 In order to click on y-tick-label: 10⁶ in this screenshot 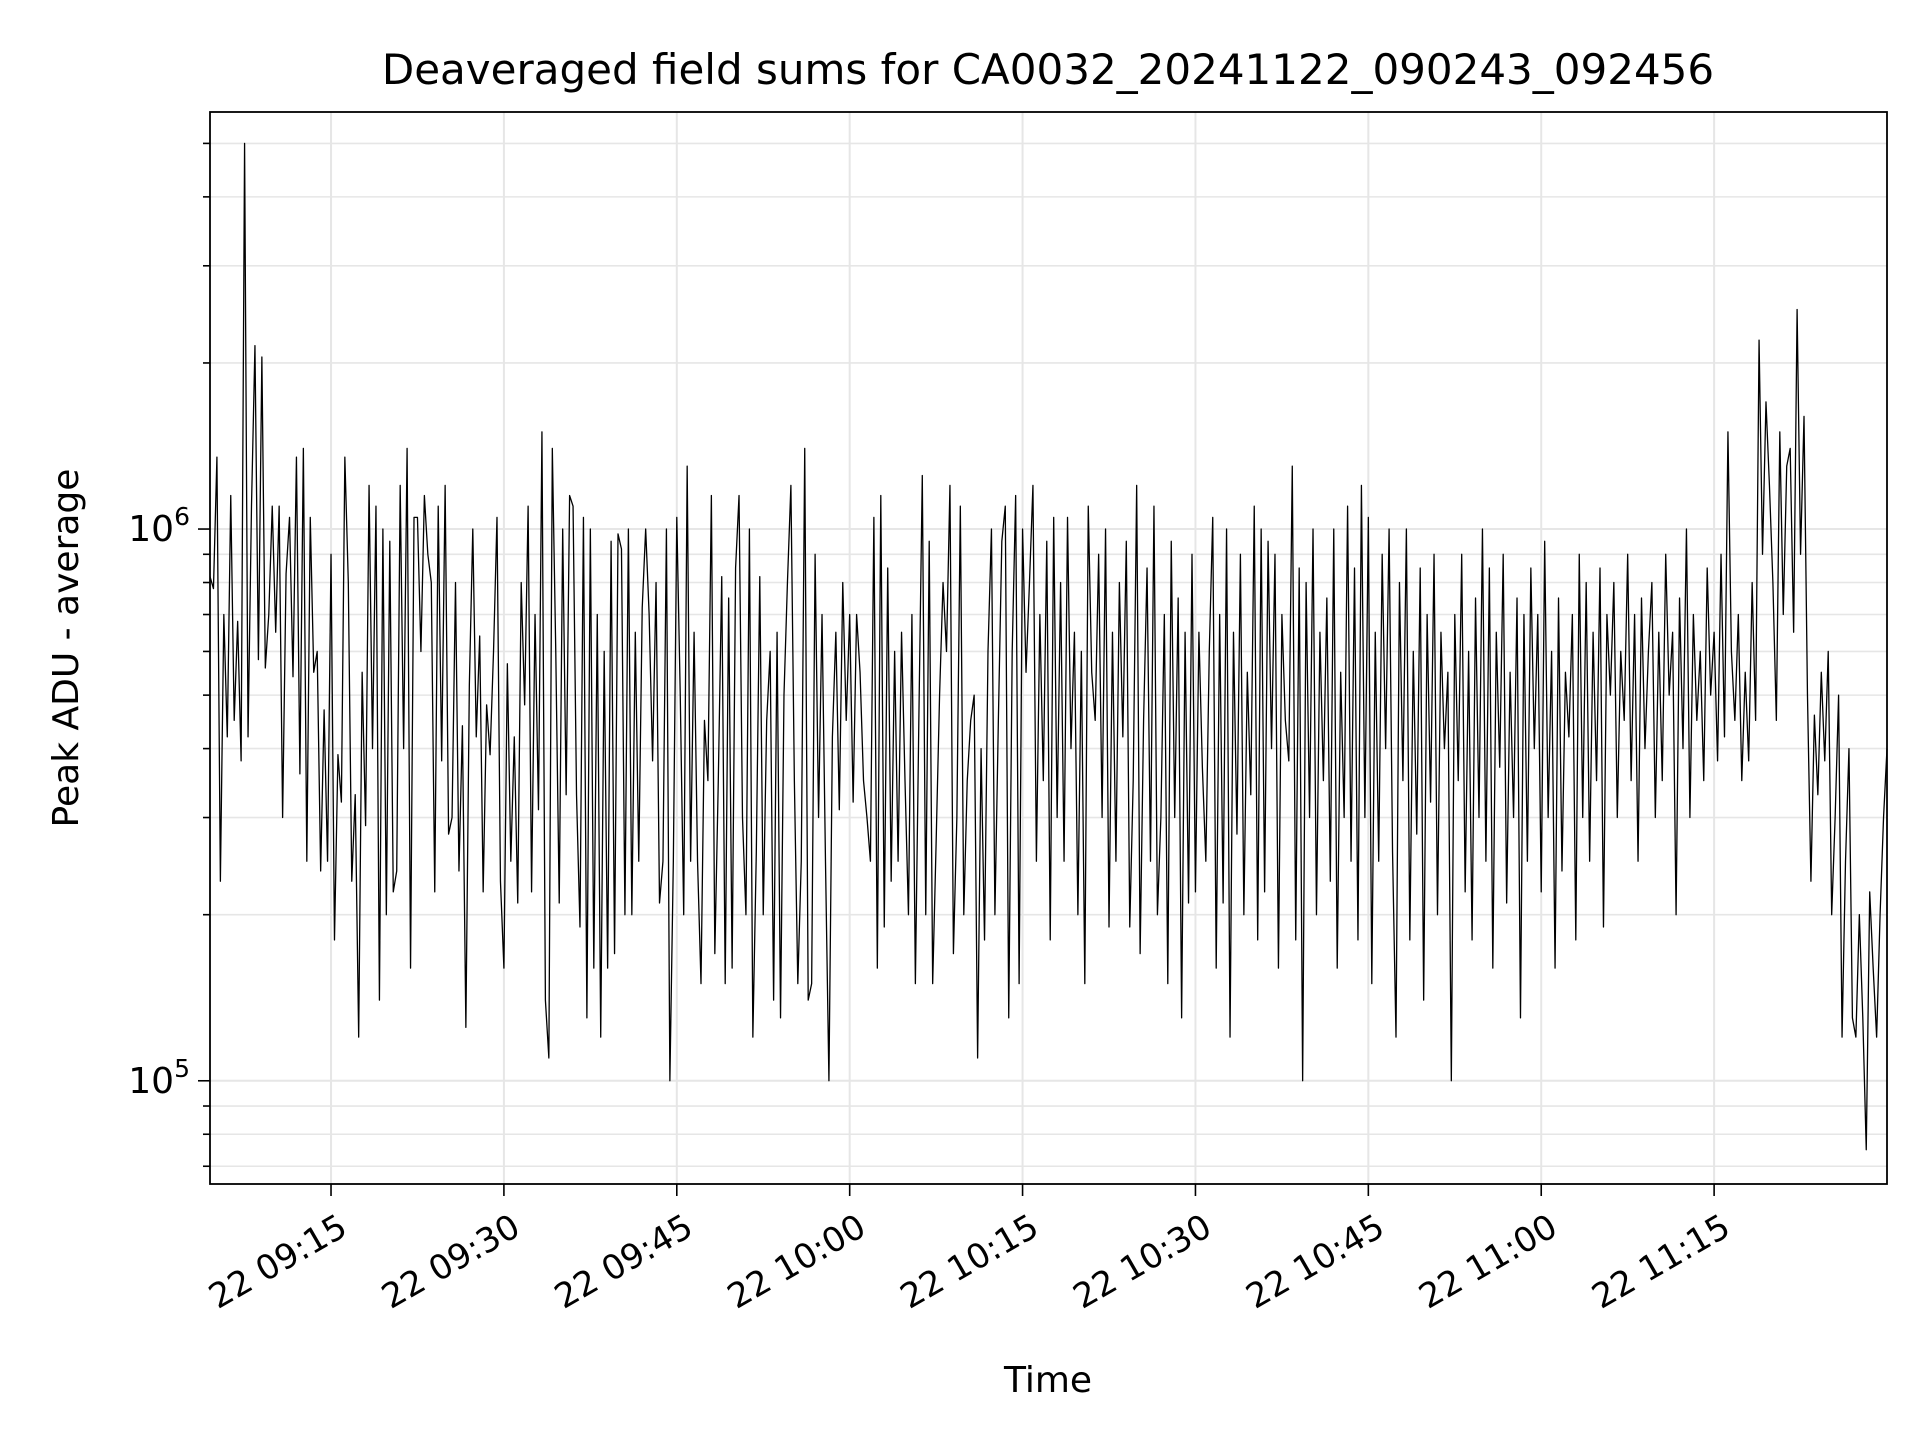, I will do `click(159, 526)`.